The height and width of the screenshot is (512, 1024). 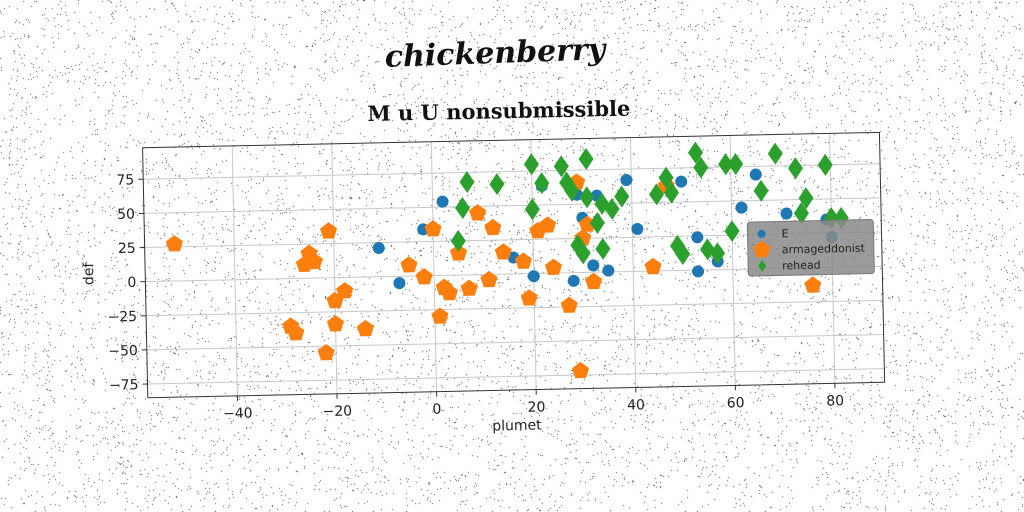 What do you see at coordinates (123, 351) in the screenshot?
I see `y-tick-label: −50` at bounding box center [123, 351].